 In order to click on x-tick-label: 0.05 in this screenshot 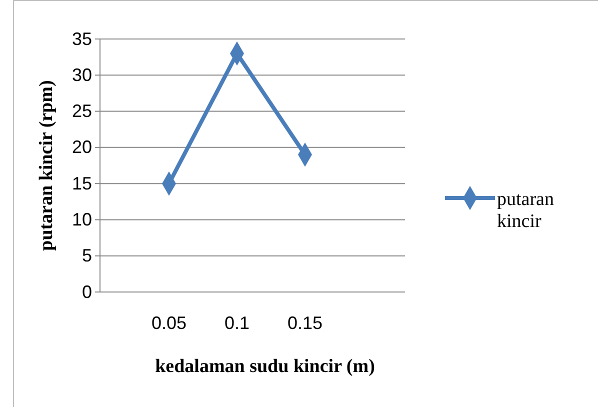, I will do `click(169, 323)`.